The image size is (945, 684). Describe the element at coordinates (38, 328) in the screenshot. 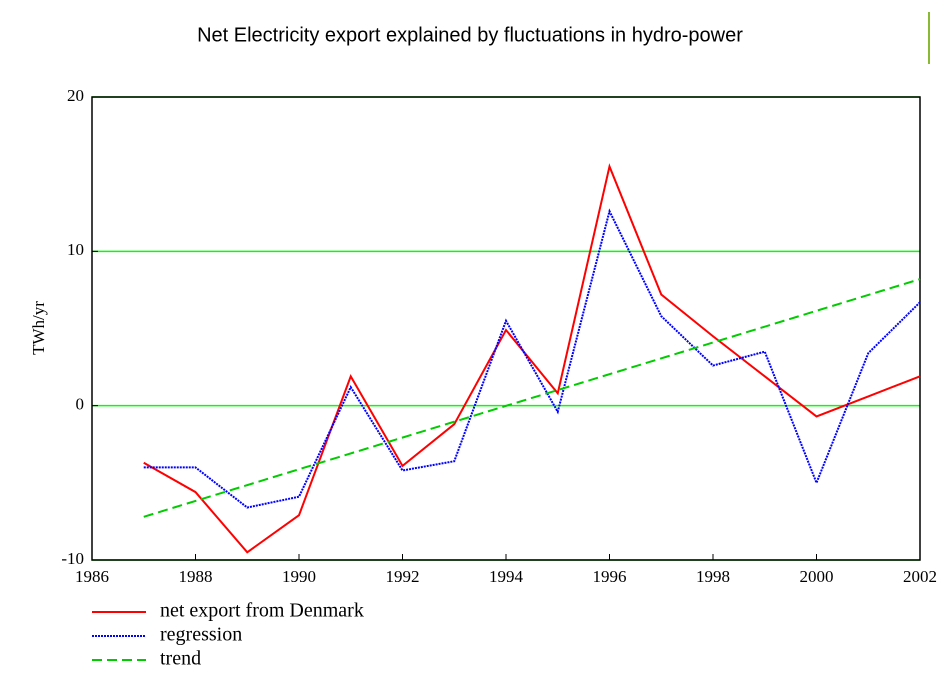

I see `y-axis-label: TWh/yr` at that location.